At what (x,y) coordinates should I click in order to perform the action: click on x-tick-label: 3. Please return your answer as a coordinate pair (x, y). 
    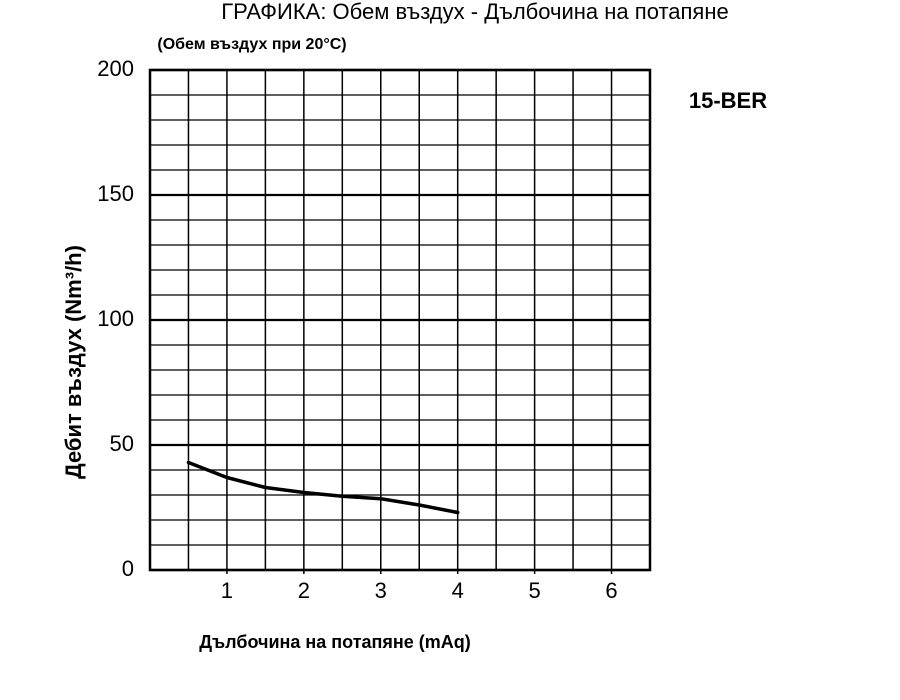
    Looking at the image, I should click on (381, 590).